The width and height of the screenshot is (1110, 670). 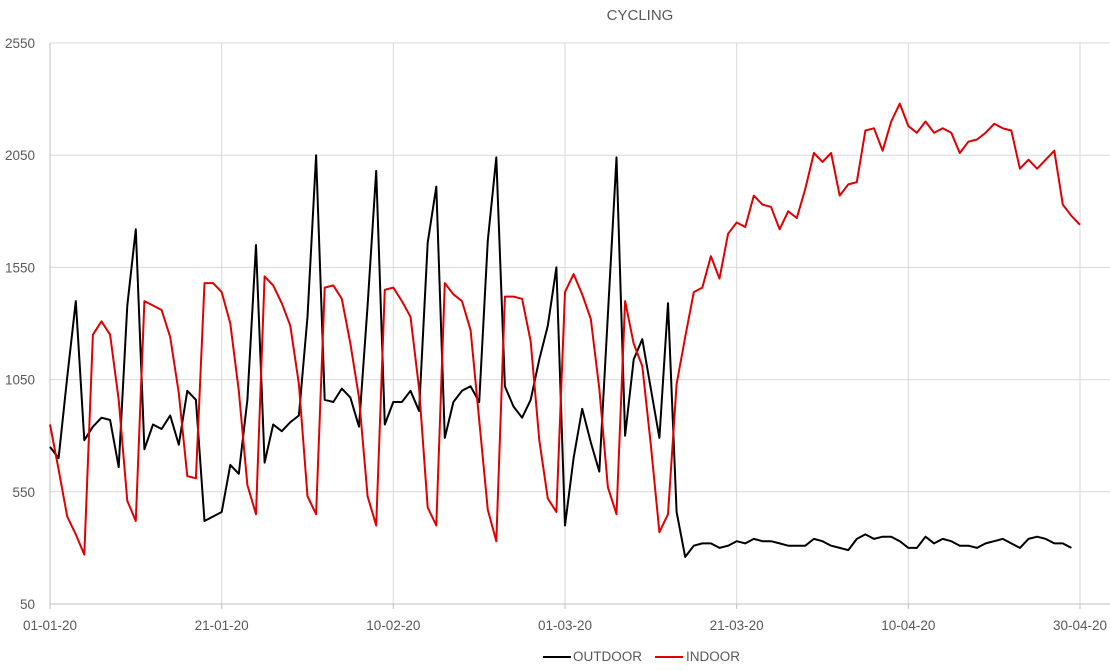 I want to click on x-tick-label: 01-01-20, so click(x=50, y=625).